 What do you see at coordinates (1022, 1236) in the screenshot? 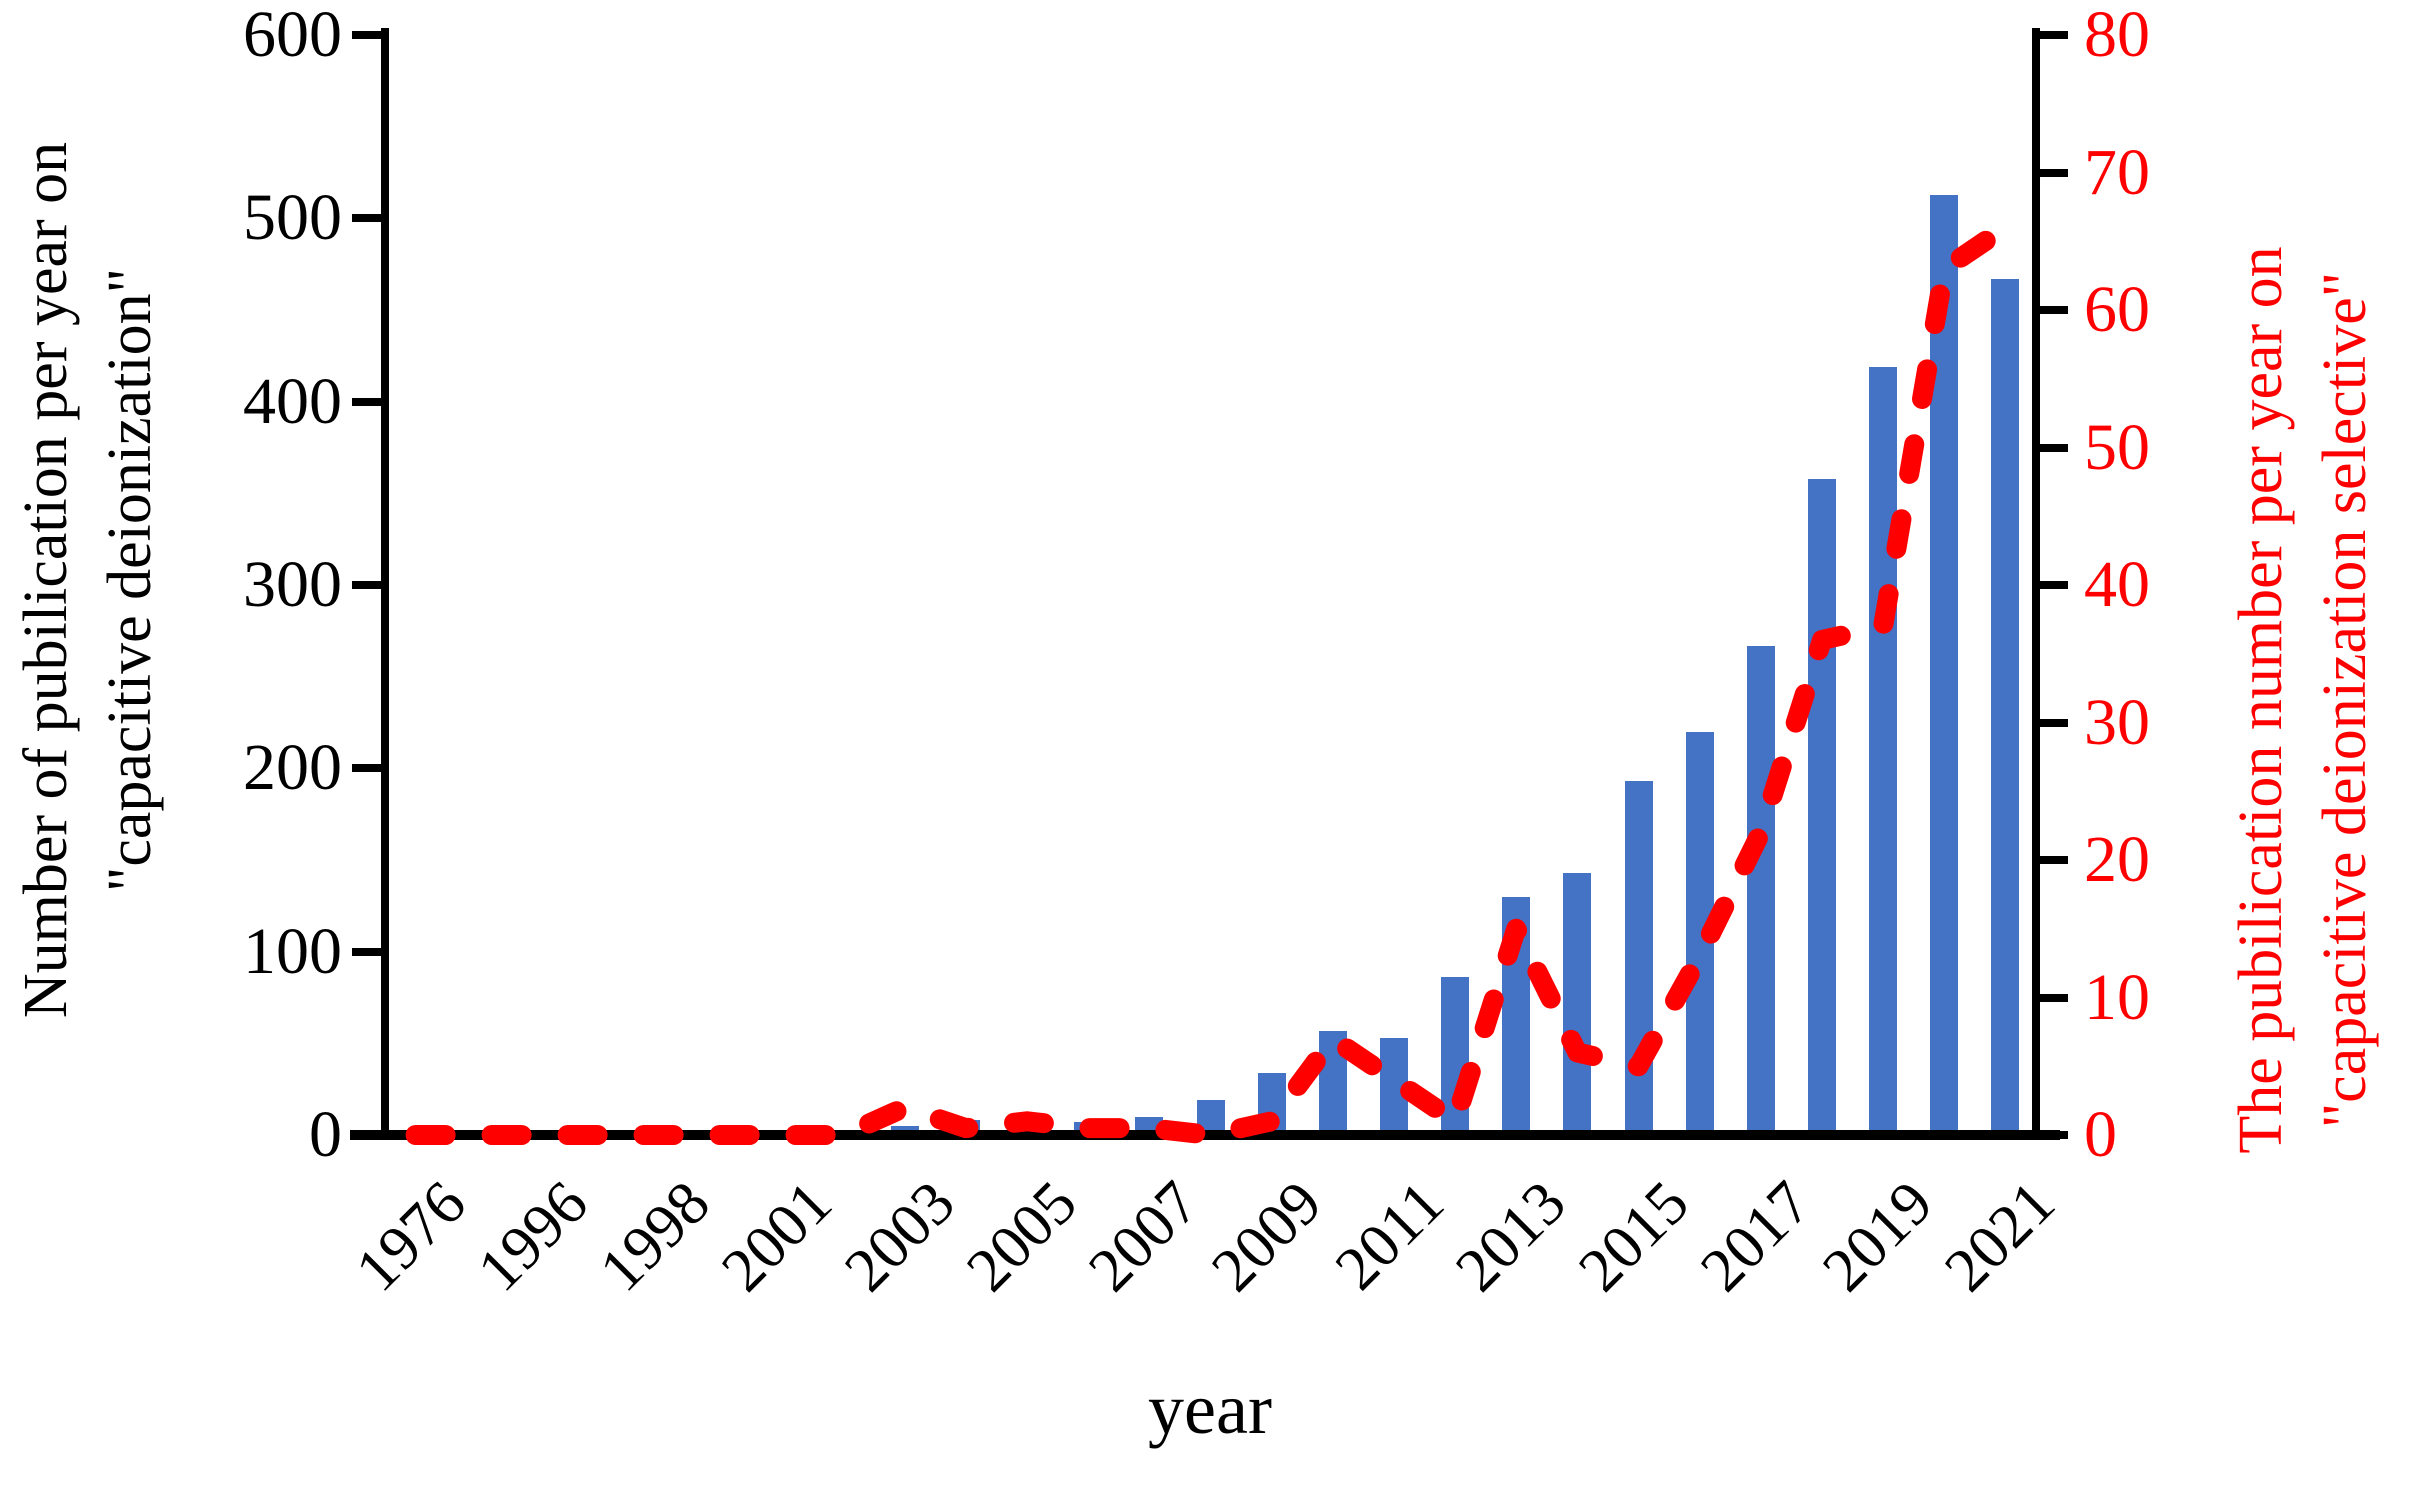
I see `x-tick-label-2005: 2005` at bounding box center [1022, 1236].